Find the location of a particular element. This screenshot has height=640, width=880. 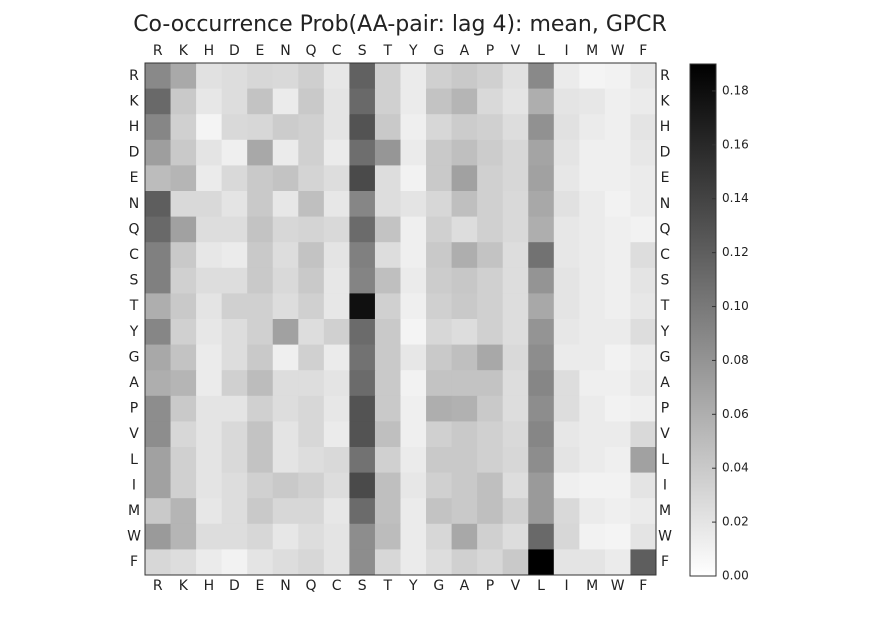

y-tick-label-right: Q is located at coordinates (664, 229).